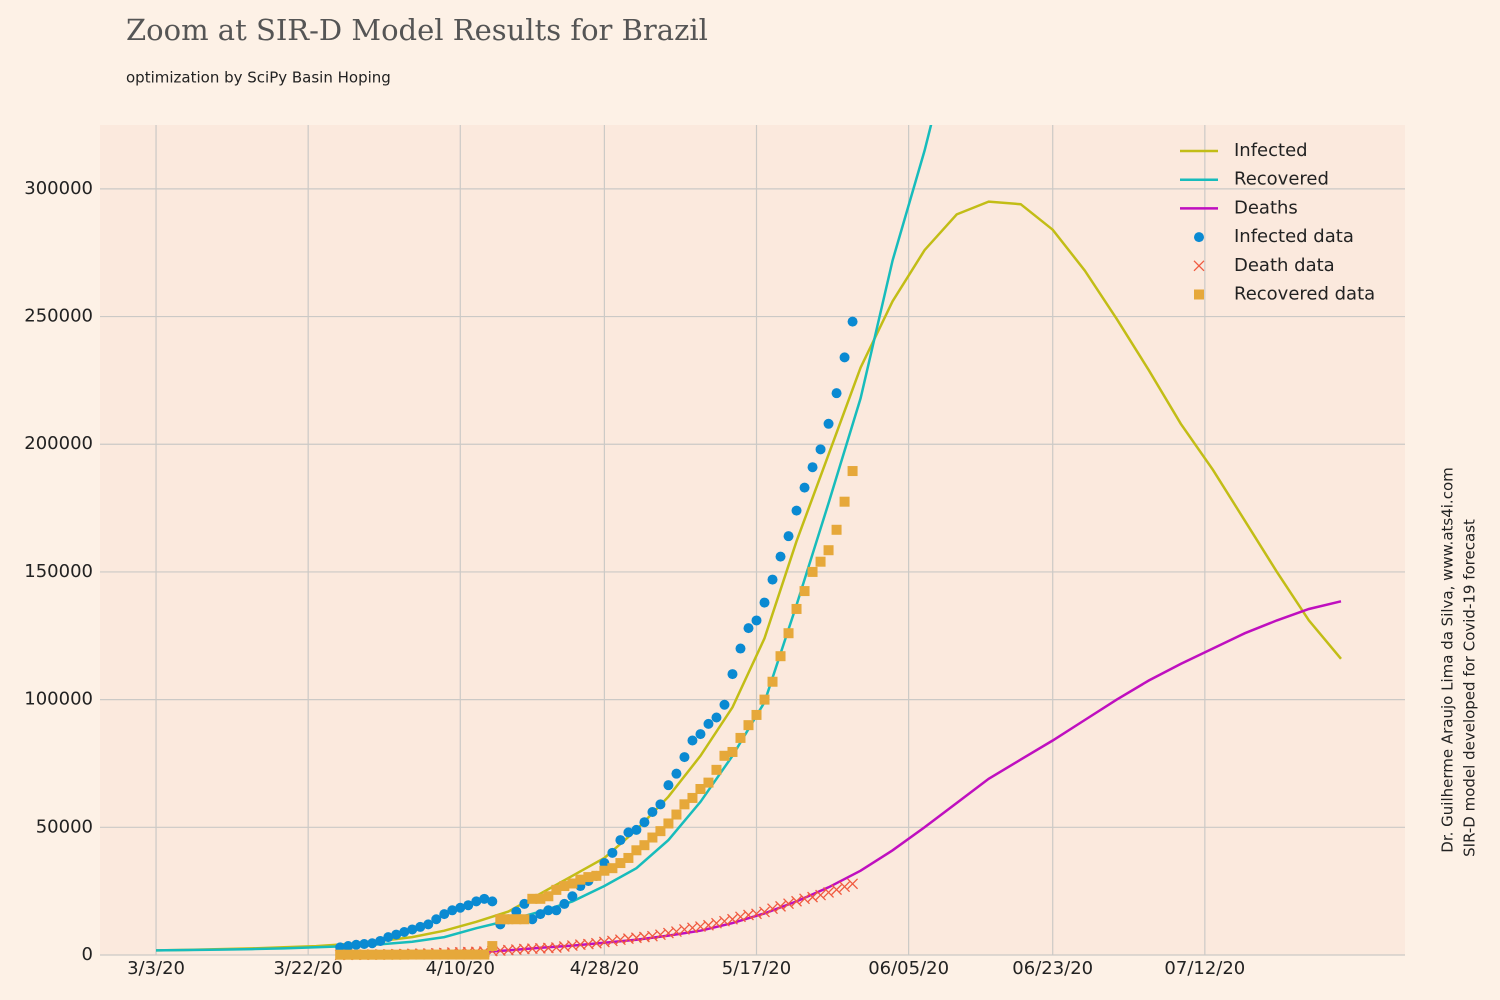 The image size is (1500, 1000). What do you see at coordinates (58, 443) in the screenshot?
I see `y-tick-label: 200000` at bounding box center [58, 443].